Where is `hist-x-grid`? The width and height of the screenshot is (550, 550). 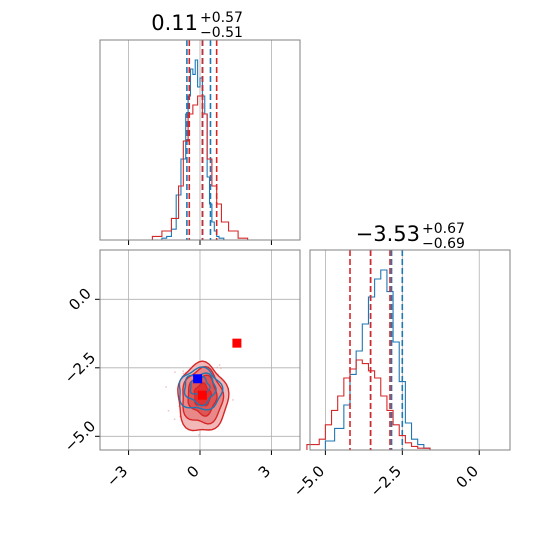 hist-x-grid is located at coordinates (200, 140).